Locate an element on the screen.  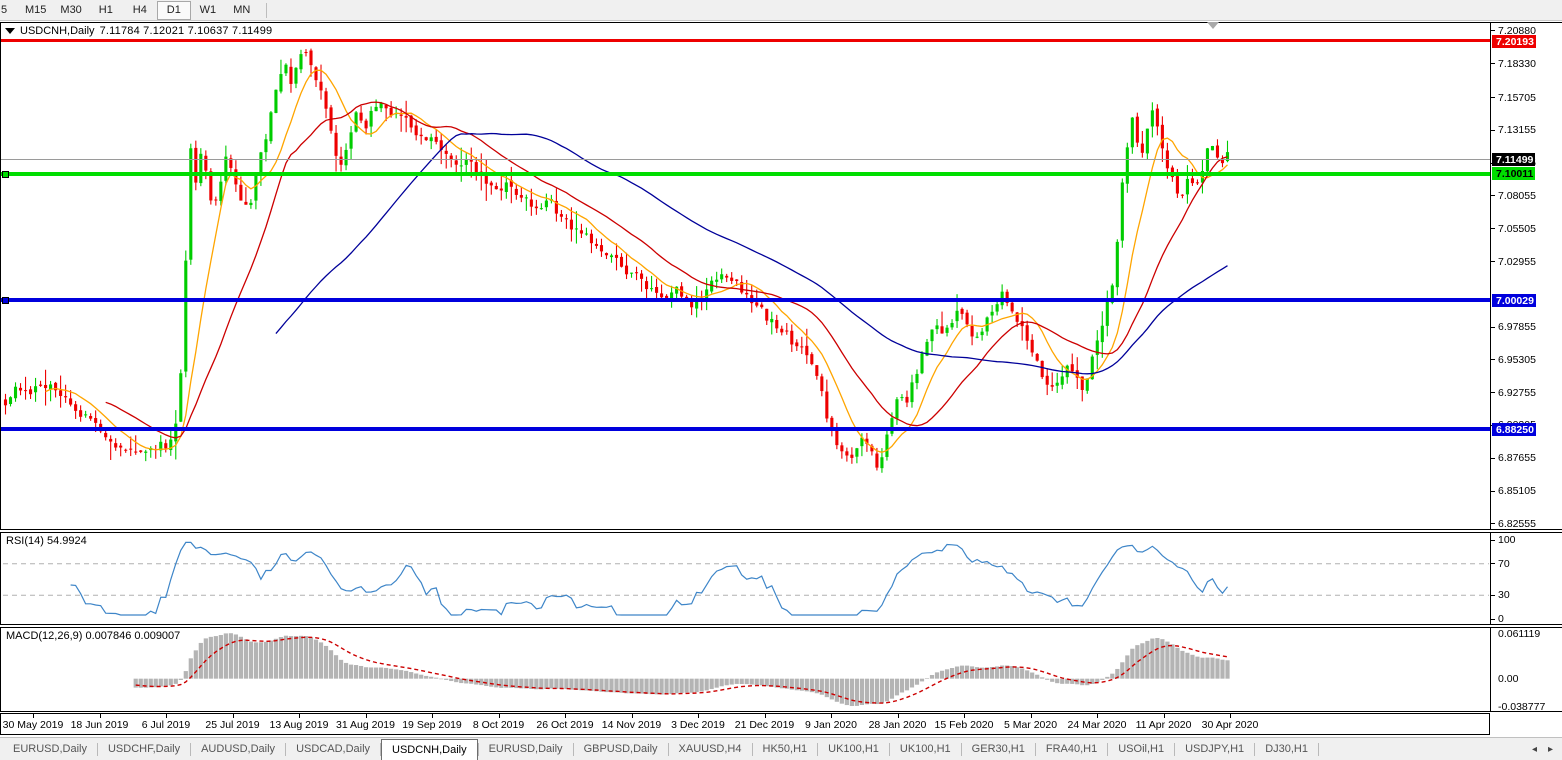
chart-tab-audusd-daily: AUDUSD,Daily is located at coordinates (238, 749).